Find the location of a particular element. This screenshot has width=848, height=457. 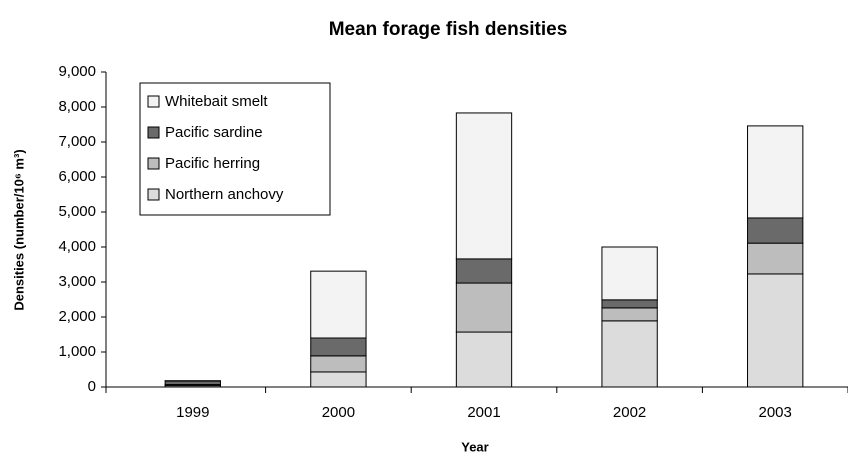

x-tick-label: 2000 is located at coordinates (338, 412).